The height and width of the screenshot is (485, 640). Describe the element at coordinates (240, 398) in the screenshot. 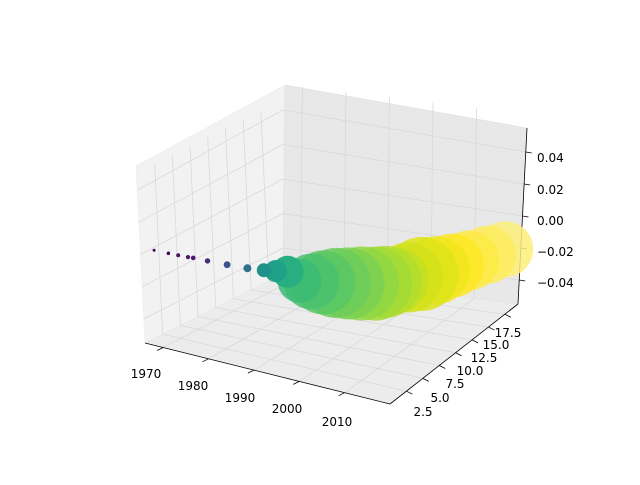

I see `x-tick-label: 1990` at that location.